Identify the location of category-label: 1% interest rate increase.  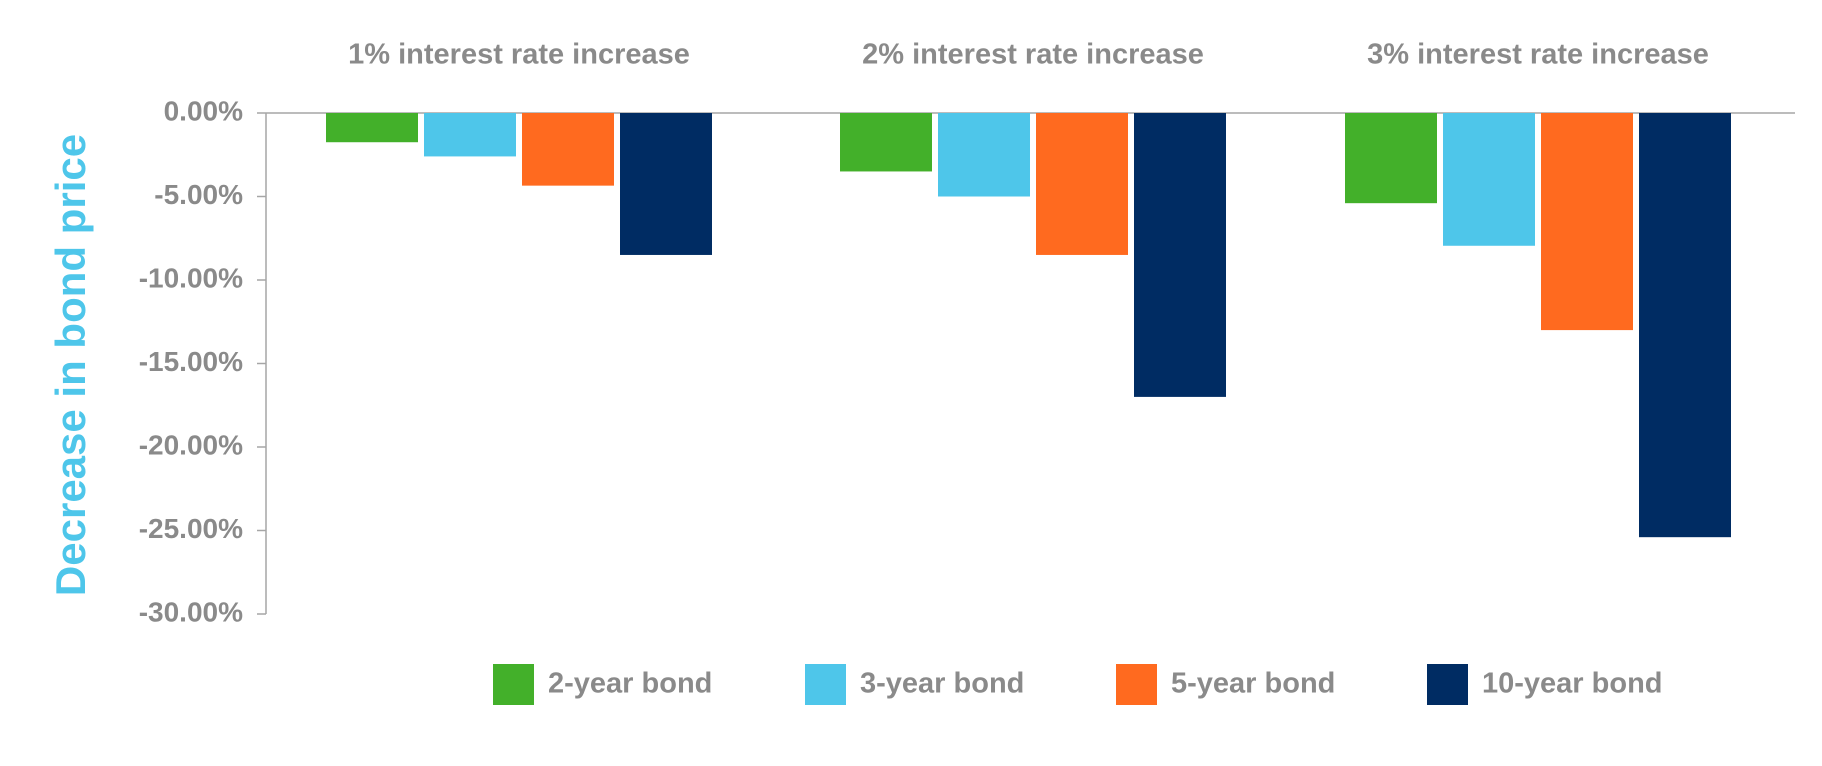
(519, 55).